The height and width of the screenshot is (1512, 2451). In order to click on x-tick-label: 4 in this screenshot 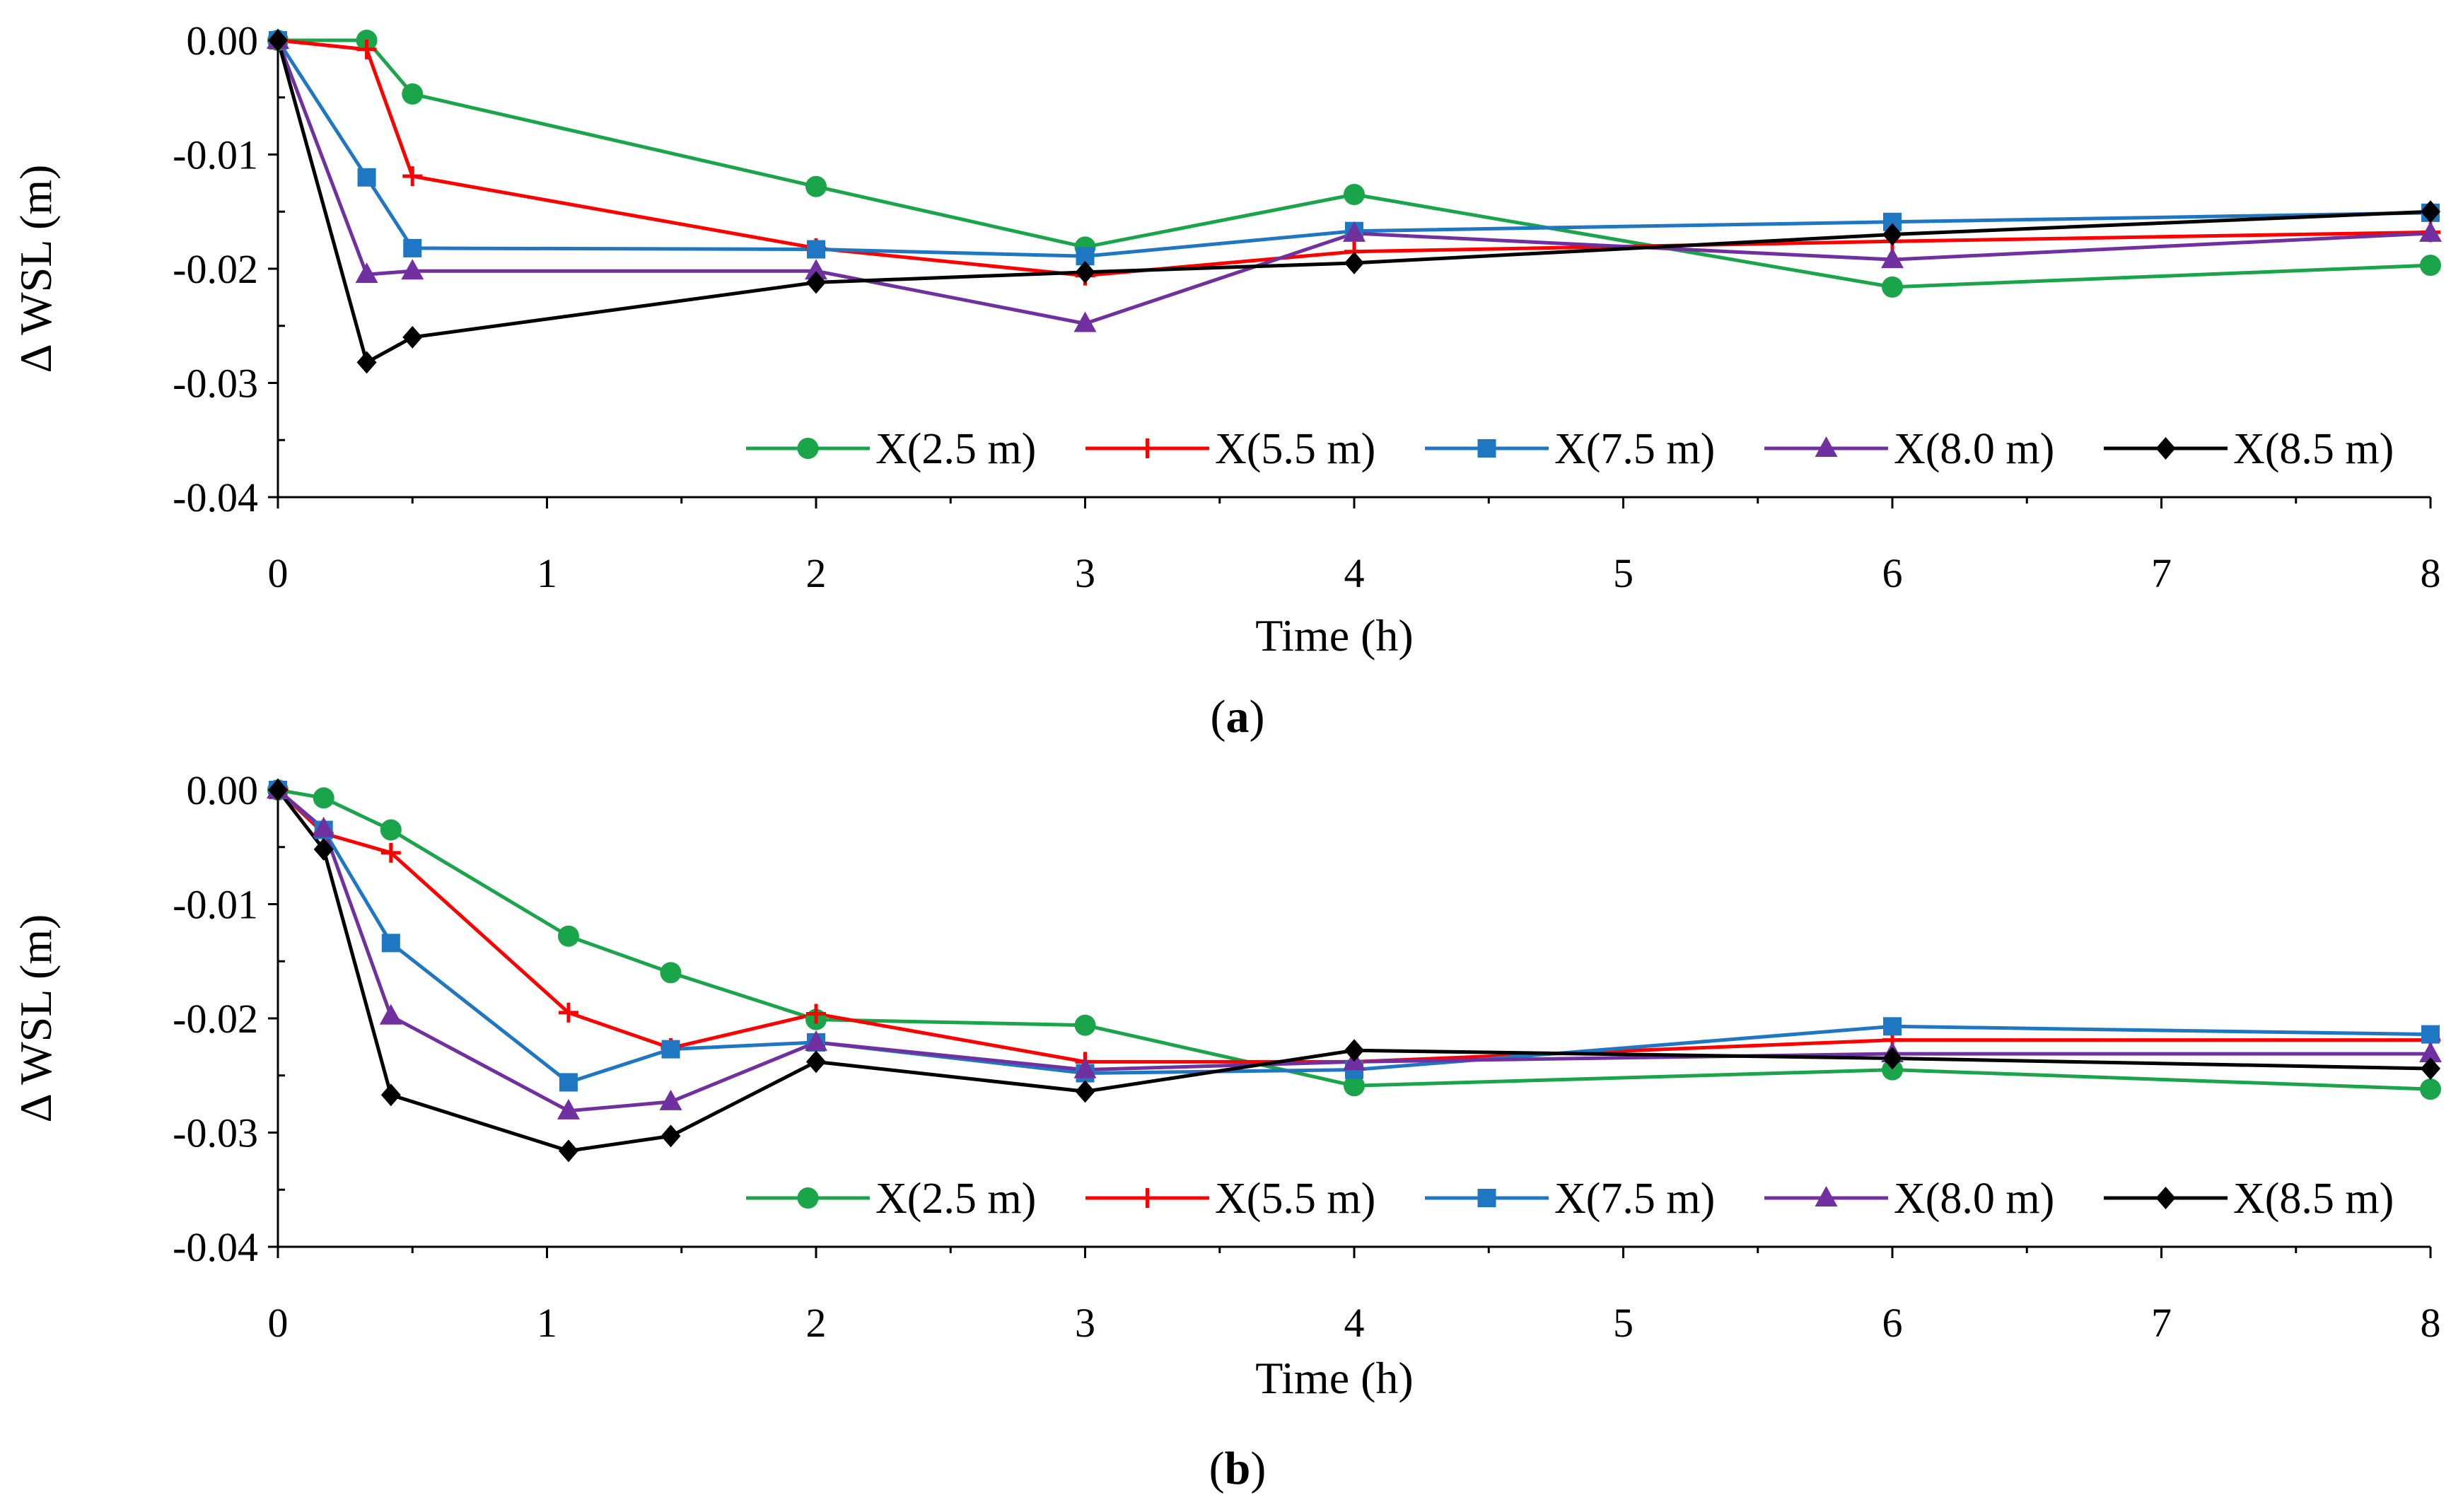, I will do `click(1354, 1323)`.